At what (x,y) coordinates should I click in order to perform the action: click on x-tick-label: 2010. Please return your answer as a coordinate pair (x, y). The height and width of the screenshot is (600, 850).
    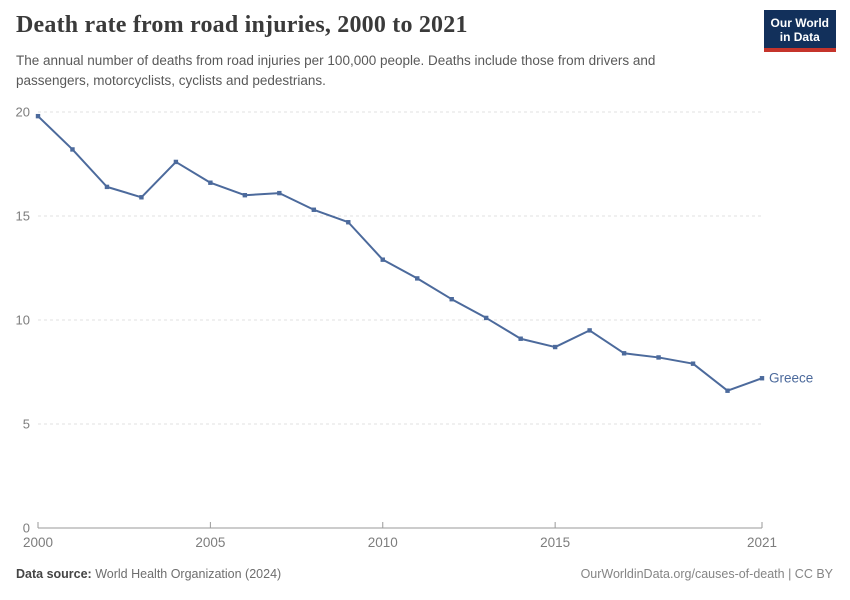
    Looking at the image, I should click on (383, 542).